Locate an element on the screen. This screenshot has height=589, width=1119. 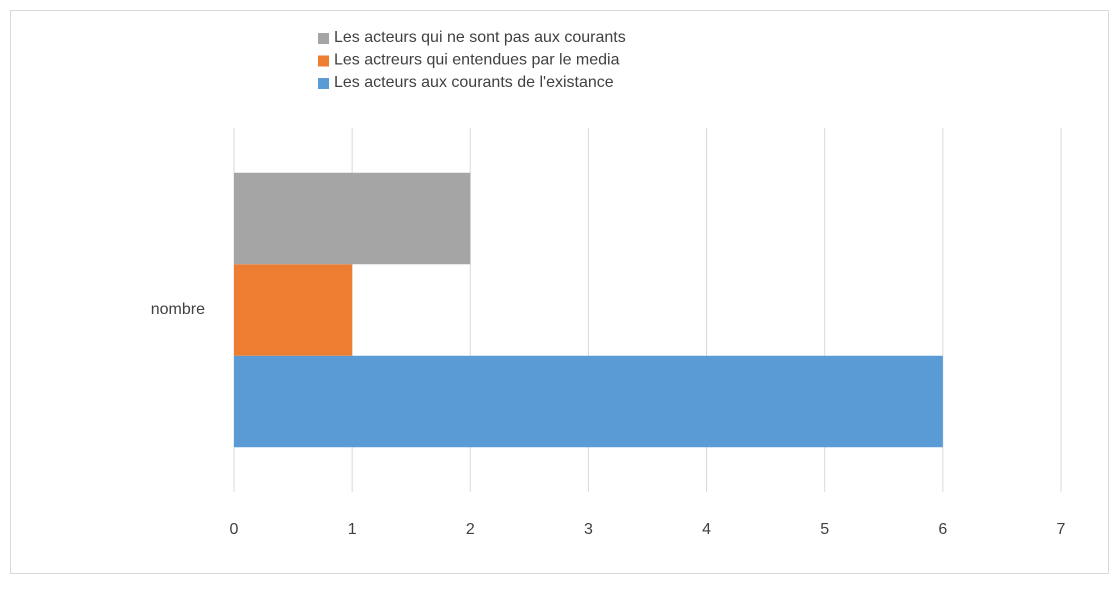
legend-label: Les actreurs qui entendues par le media is located at coordinates (477, 60).